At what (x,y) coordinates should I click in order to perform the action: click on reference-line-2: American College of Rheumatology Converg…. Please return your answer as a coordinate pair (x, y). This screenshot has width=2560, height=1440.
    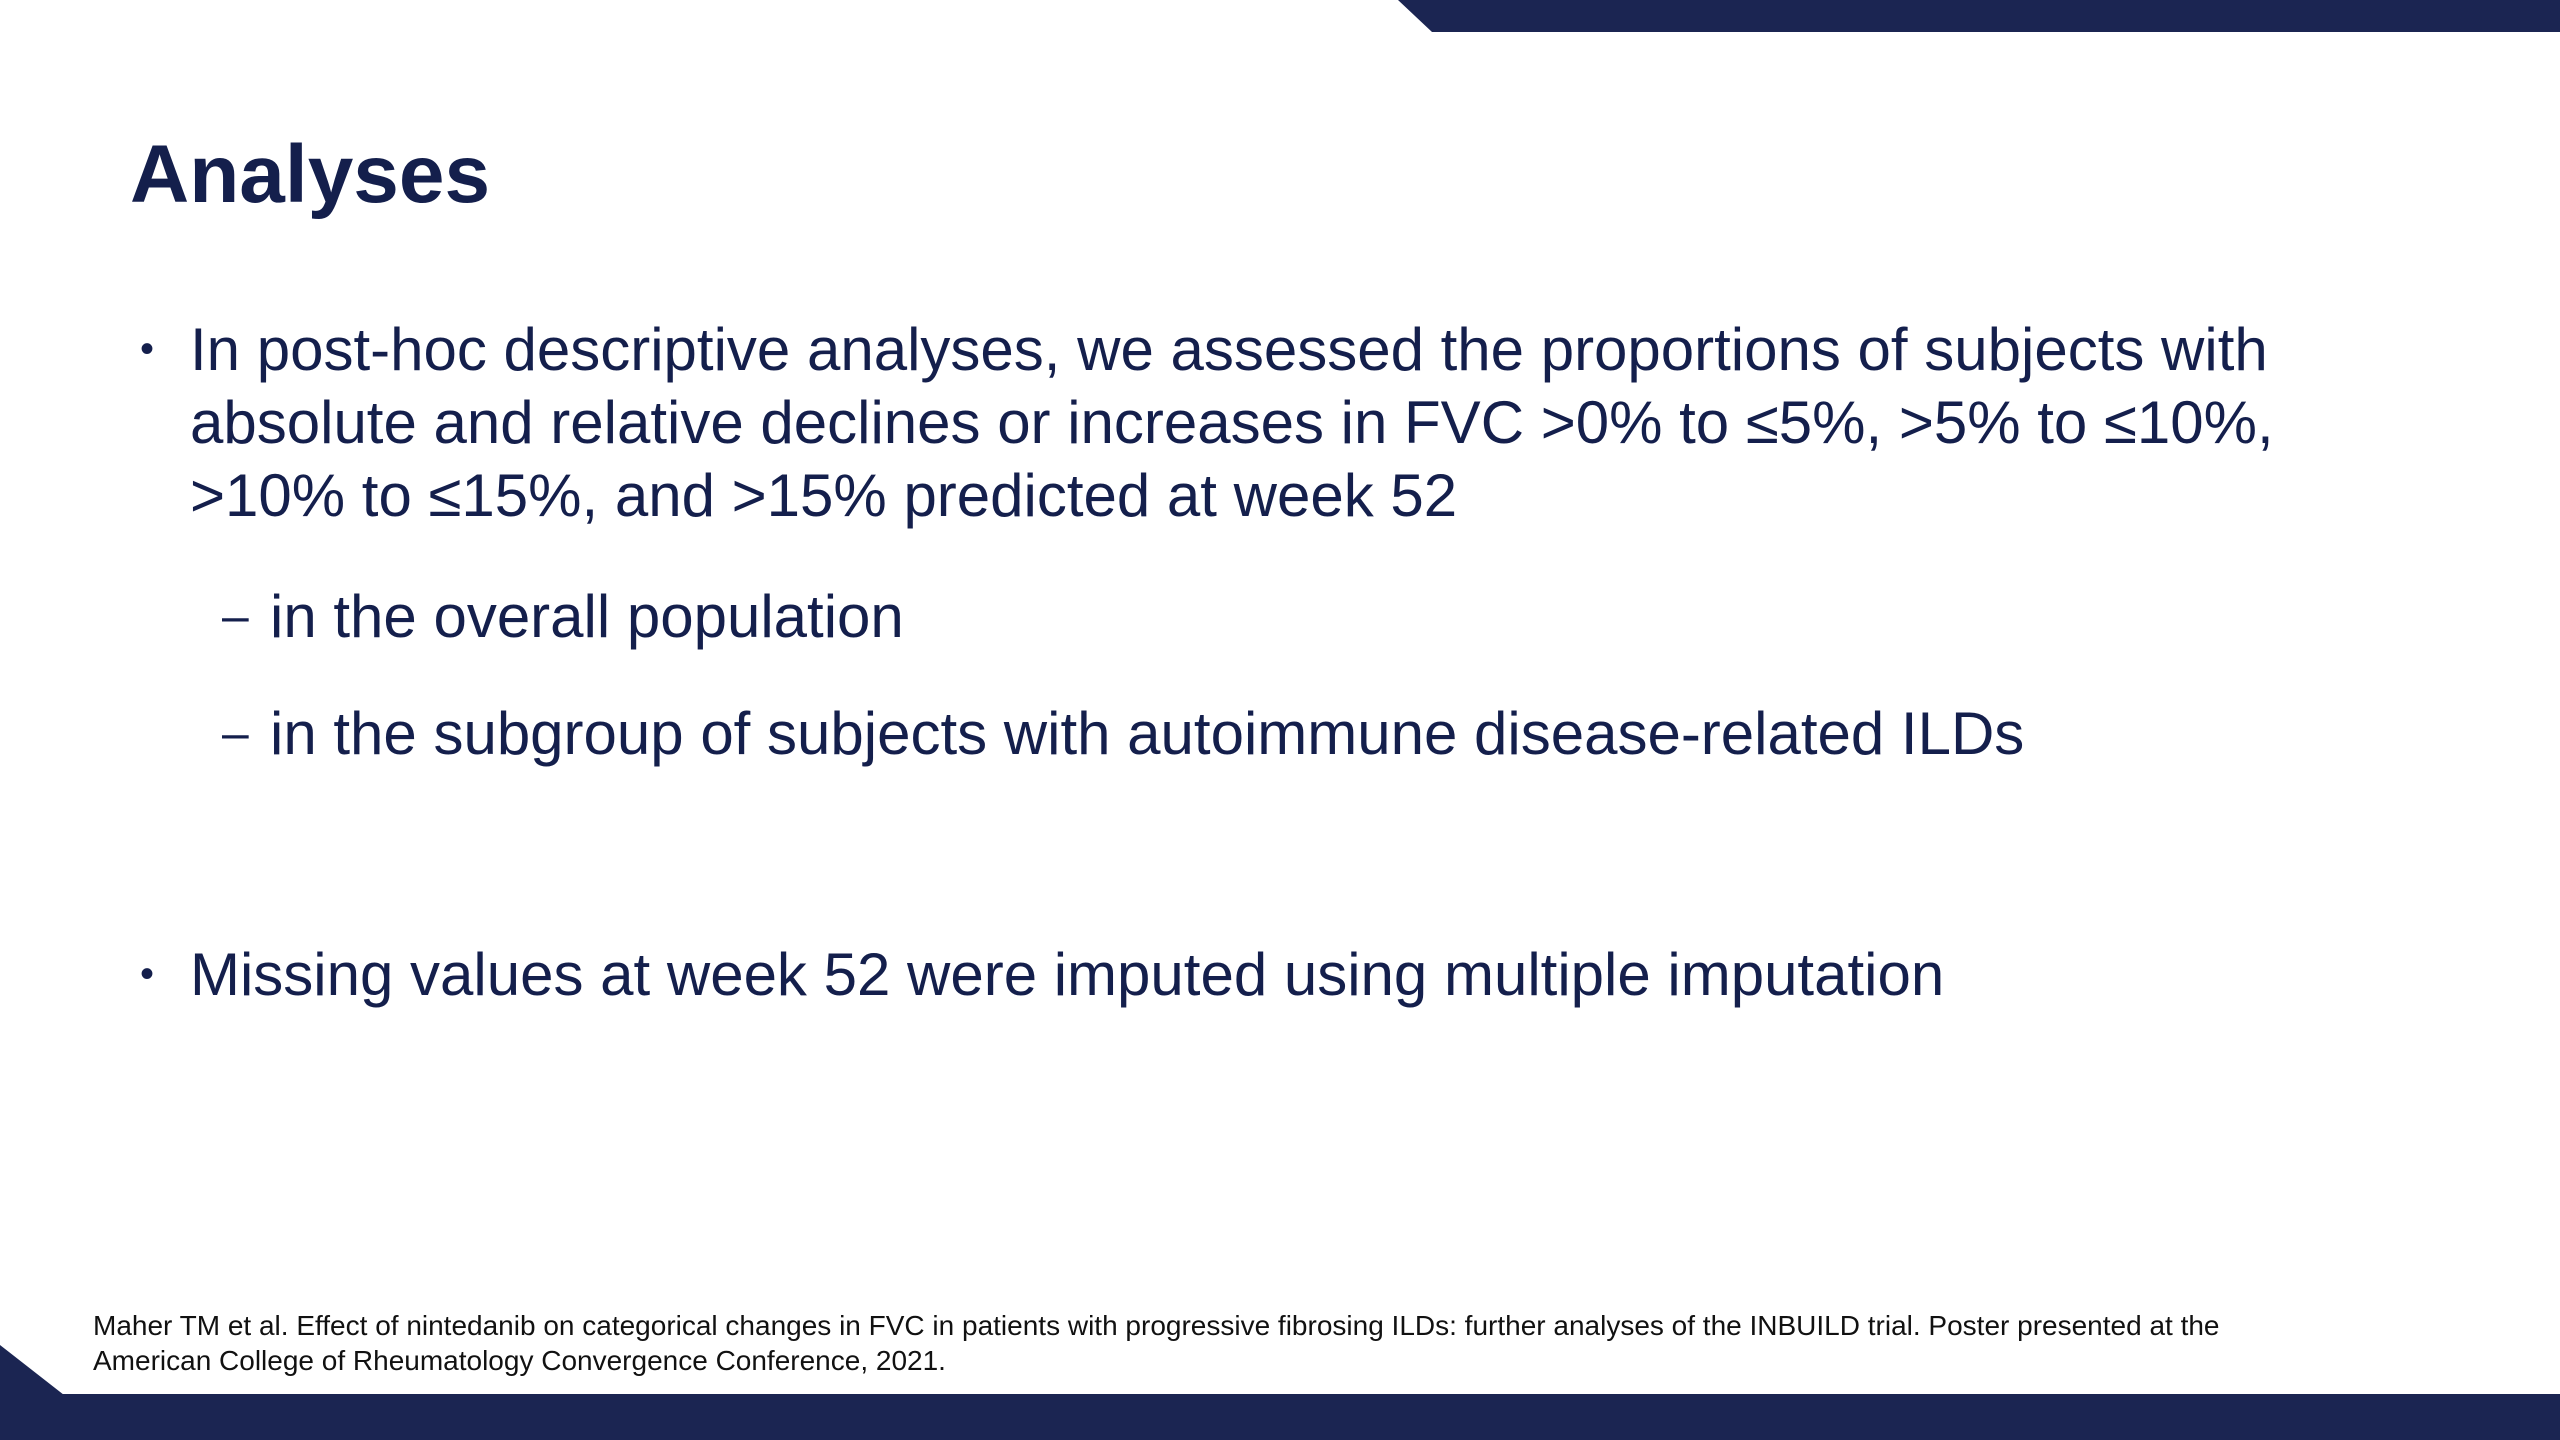
    Looking at the image, I should click on (519, 1360).